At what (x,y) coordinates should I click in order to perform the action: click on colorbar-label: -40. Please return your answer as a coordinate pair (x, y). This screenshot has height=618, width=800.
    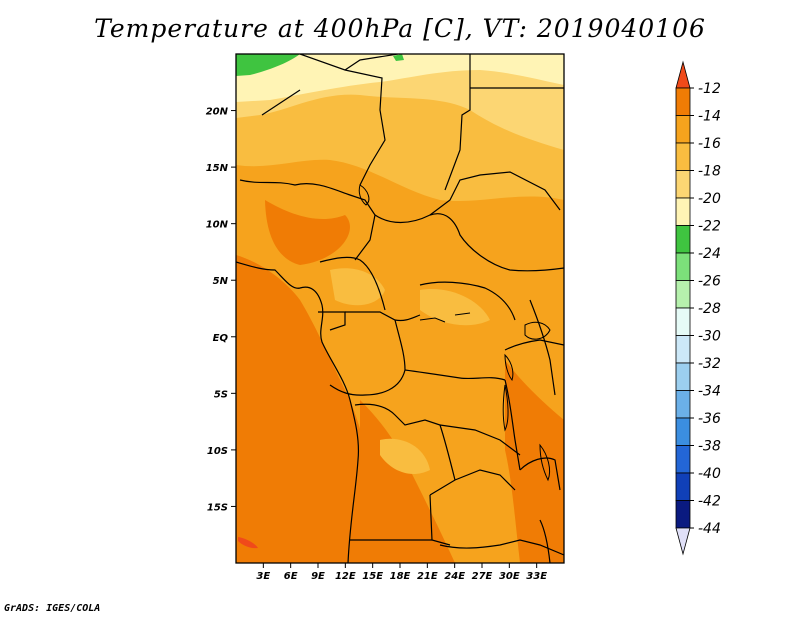
    Looking at the image, I should click on (709, 474).